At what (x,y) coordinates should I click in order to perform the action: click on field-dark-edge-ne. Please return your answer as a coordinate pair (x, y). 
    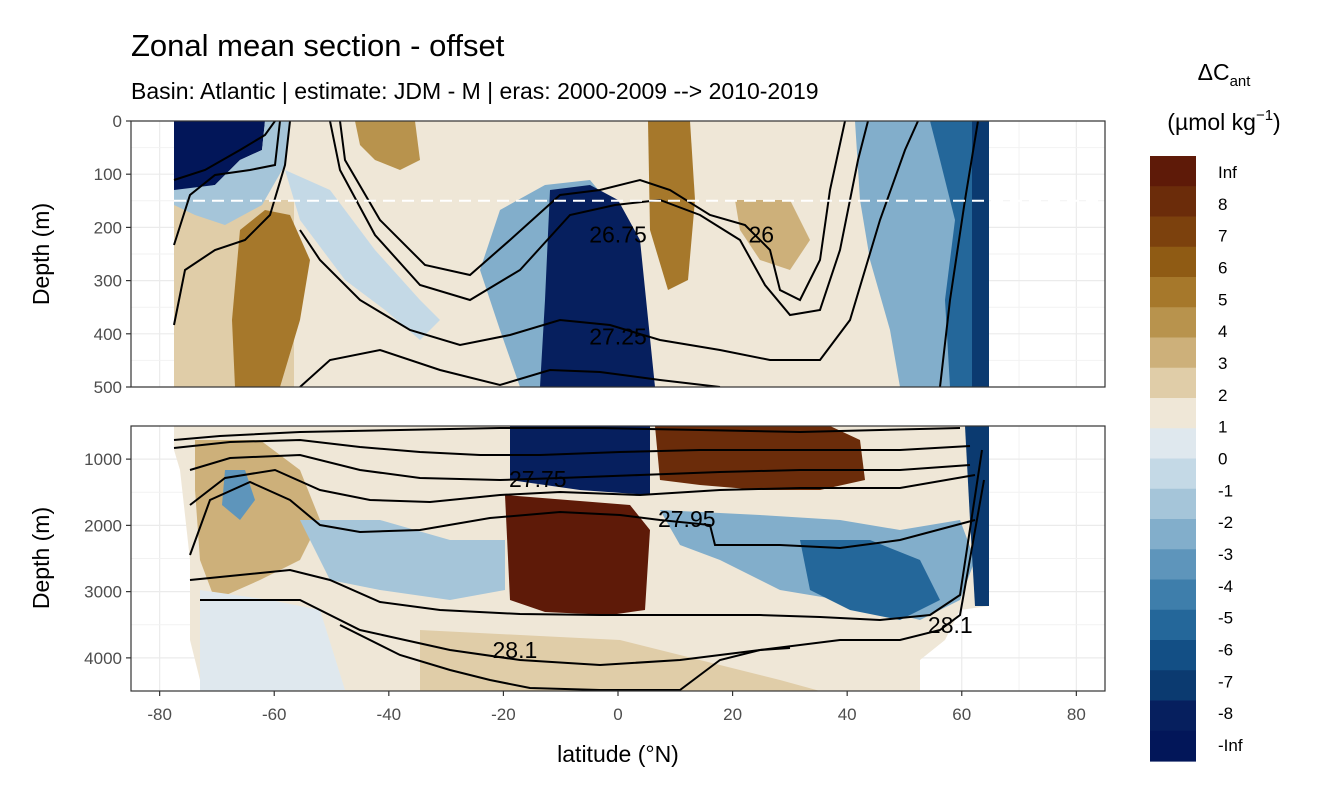
    Looking at the image, I should click on (980, 254).